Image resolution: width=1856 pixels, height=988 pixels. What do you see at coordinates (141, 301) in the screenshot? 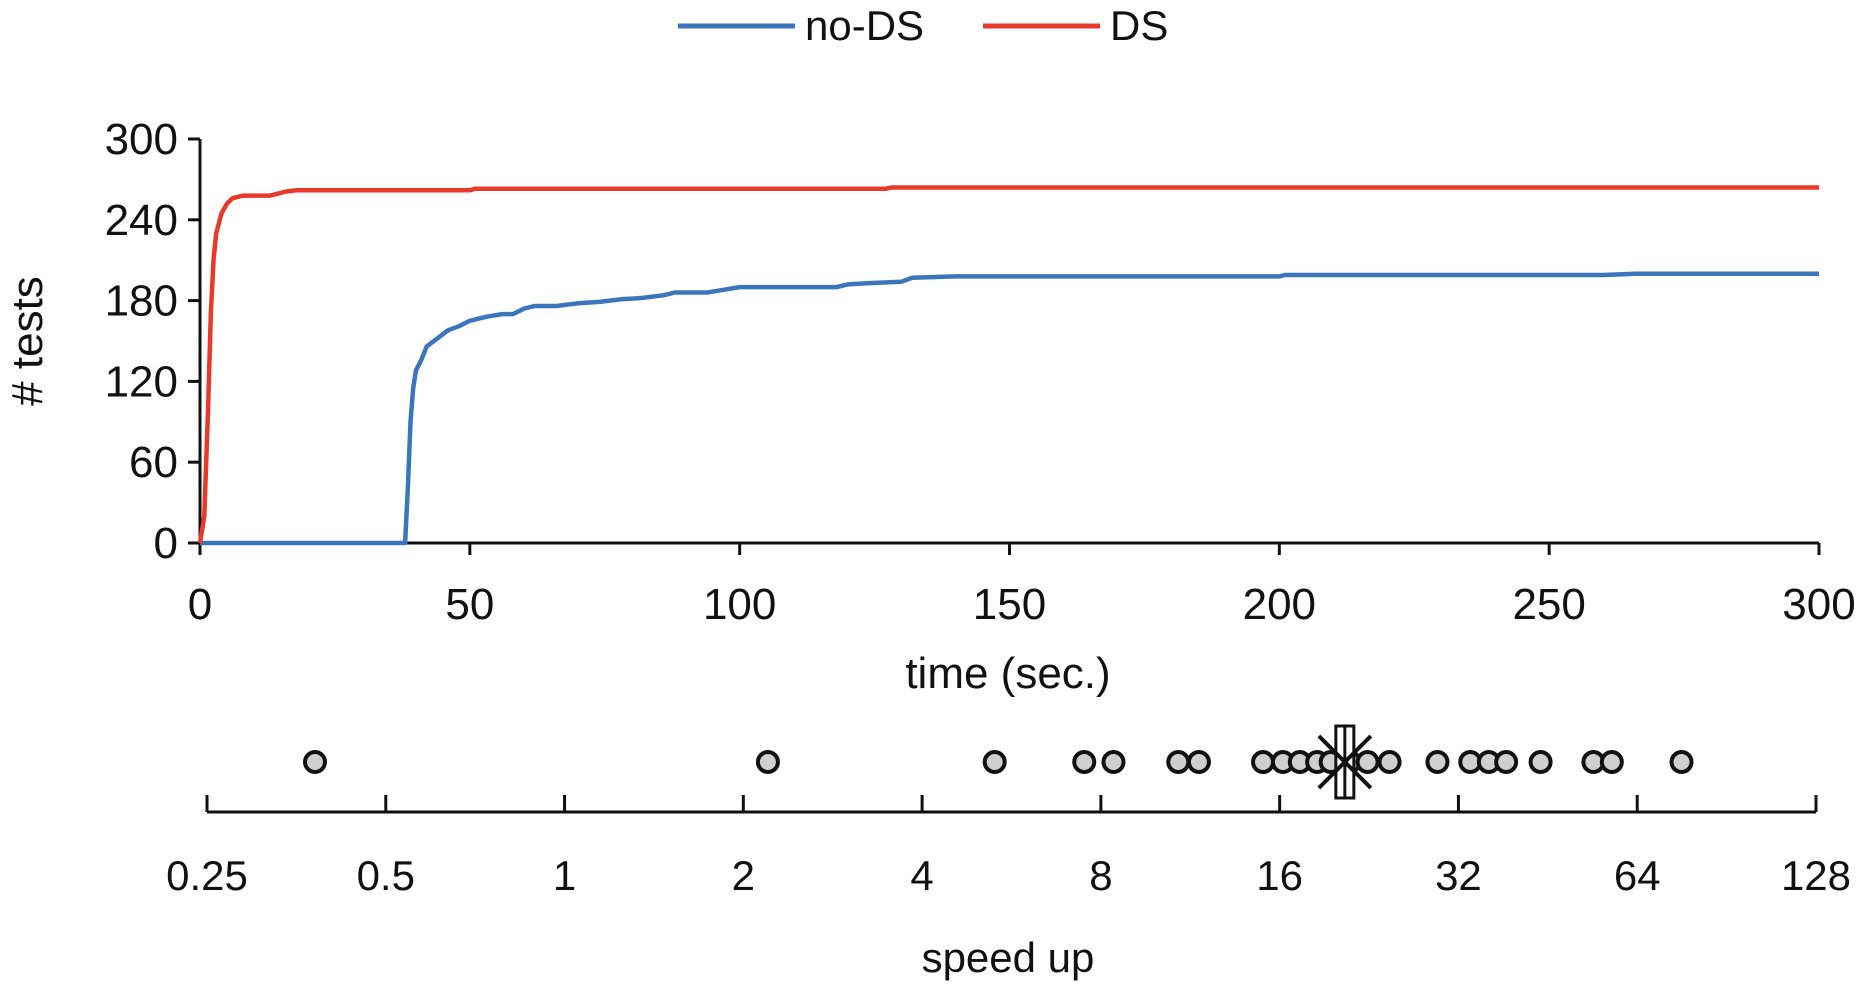
I see `y-tick-label: 180` at bounding box center [141, 301].